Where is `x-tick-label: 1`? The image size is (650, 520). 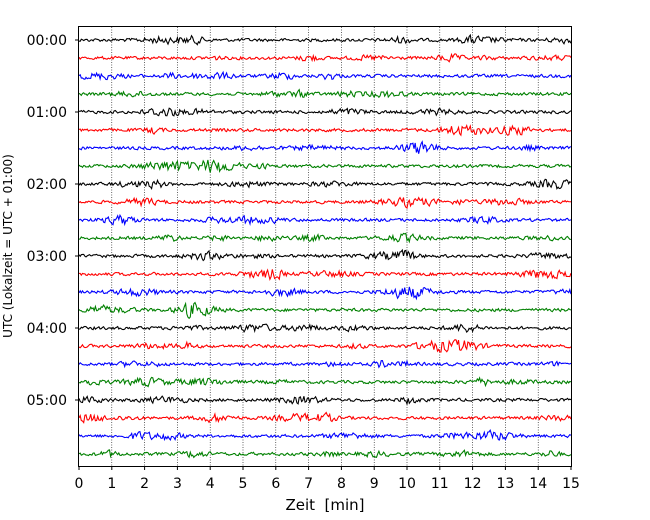
x-tick-label: 1 is located at coordinates (111, 484).